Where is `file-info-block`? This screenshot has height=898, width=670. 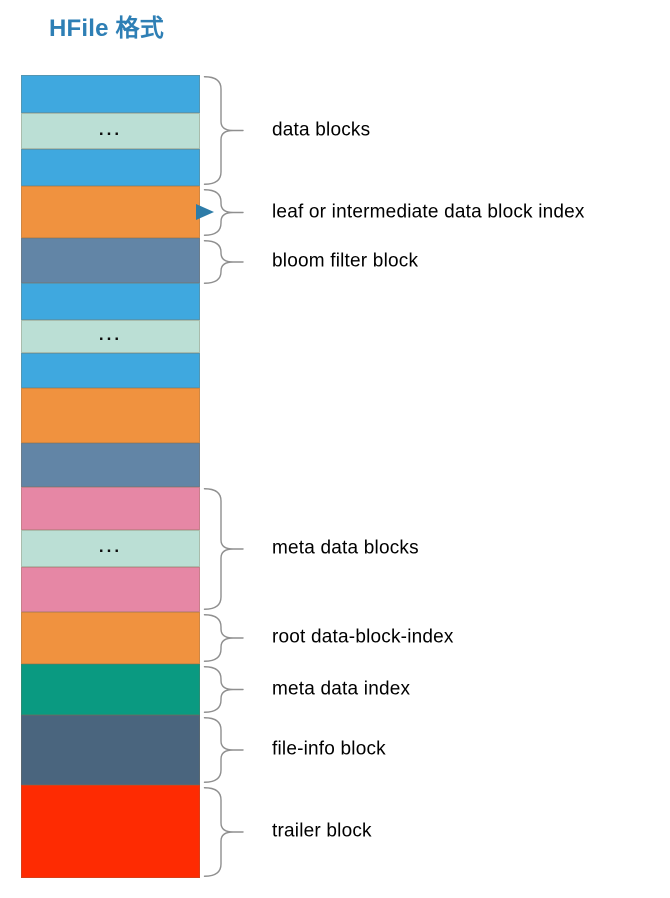
file-info-block is located at coordinates (110, 750).